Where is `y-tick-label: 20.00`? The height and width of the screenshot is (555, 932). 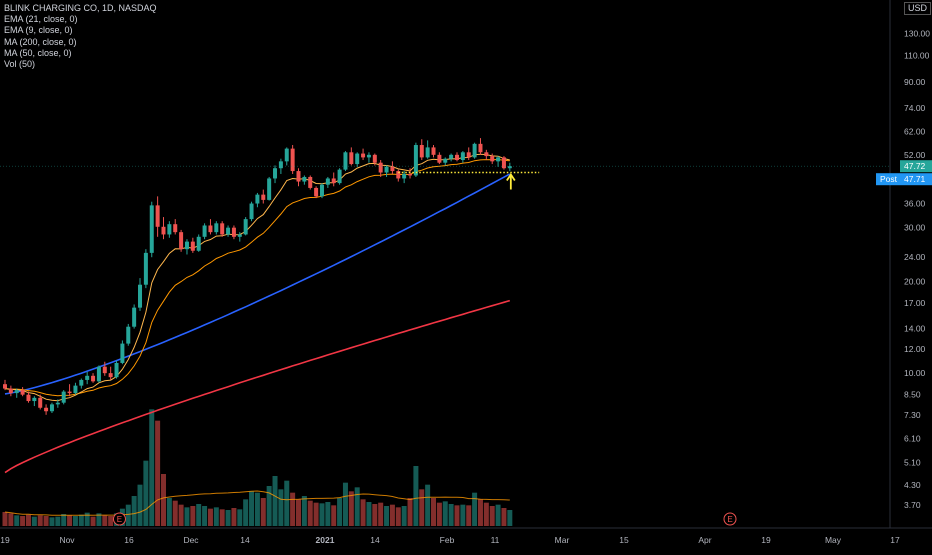 y-tick-label: 20.00 is located at coordinates (915, 281).